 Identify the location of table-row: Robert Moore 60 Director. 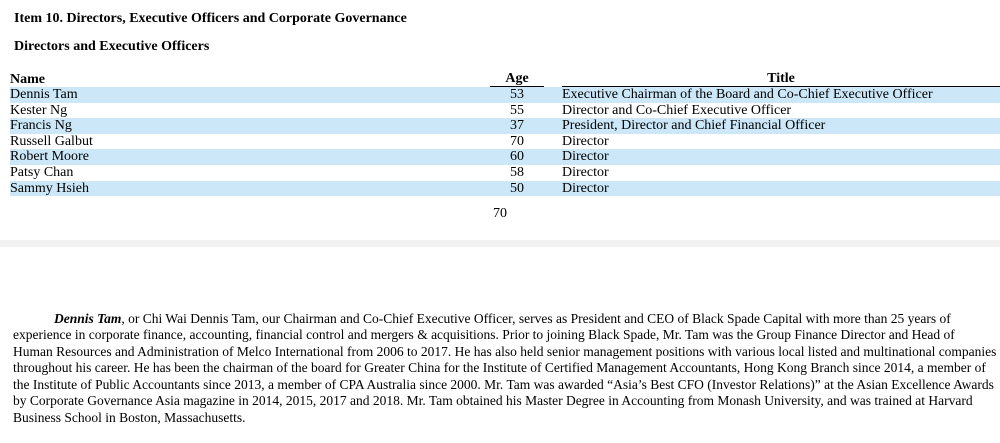
(505, 157).